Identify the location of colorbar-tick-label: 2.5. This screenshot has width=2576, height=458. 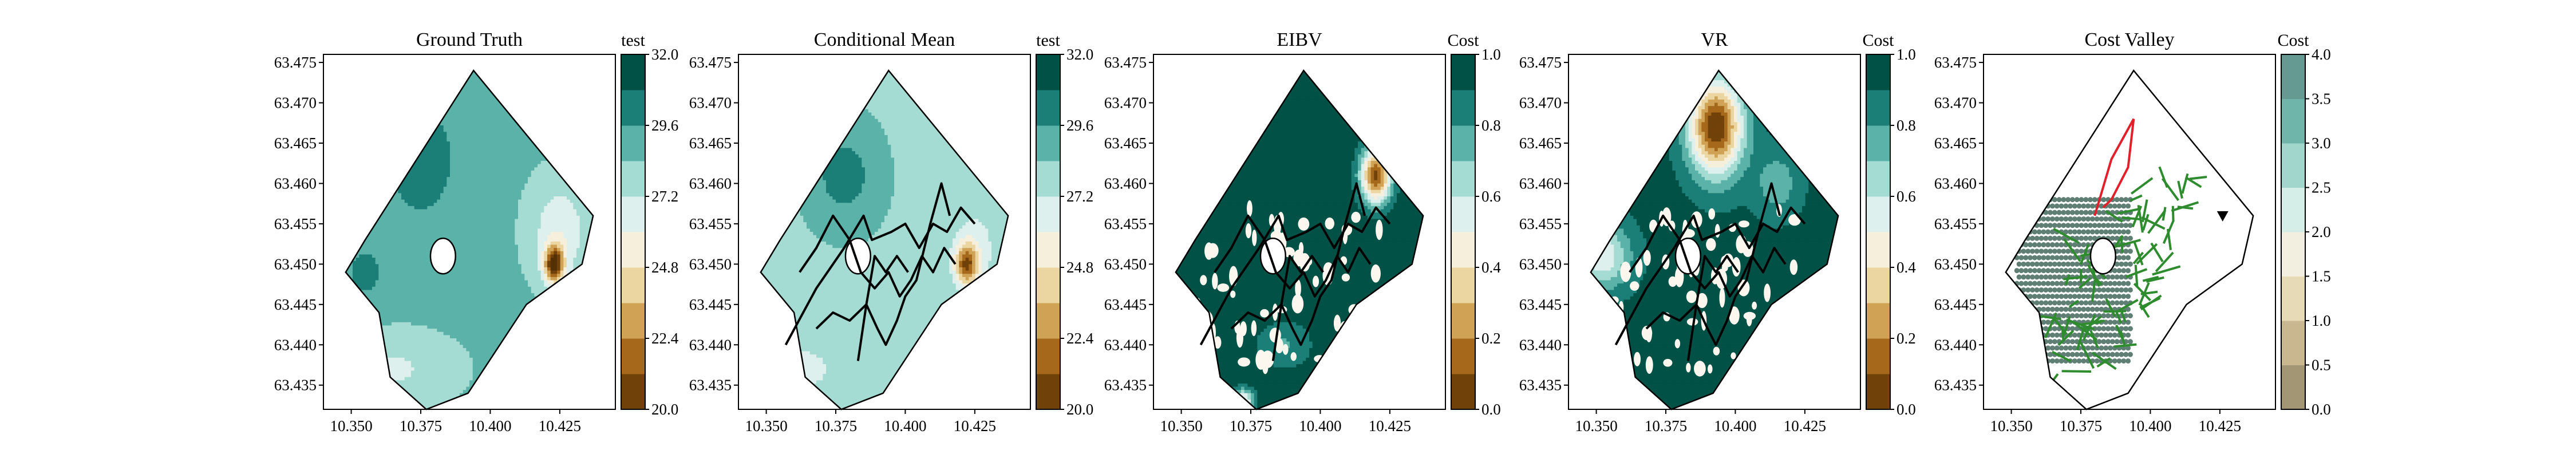
(2321, 188).